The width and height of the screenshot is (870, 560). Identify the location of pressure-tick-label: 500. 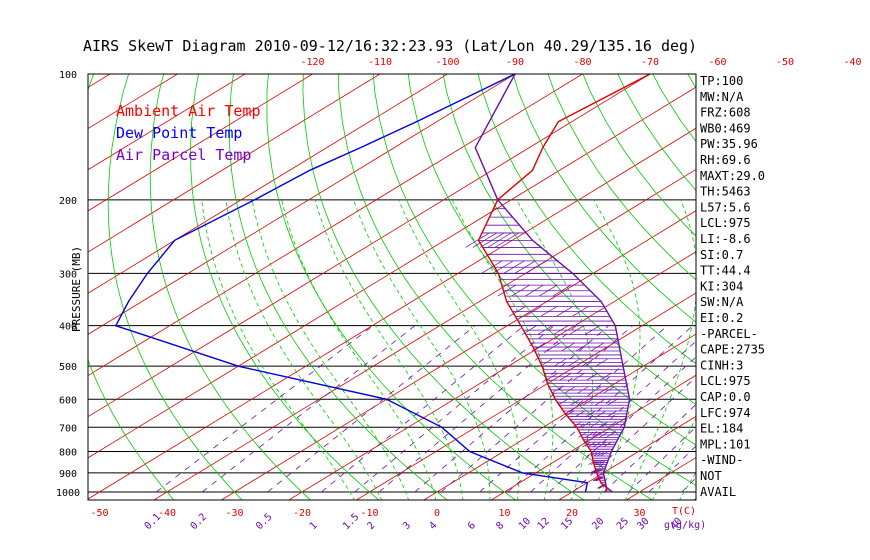
(68, 367).